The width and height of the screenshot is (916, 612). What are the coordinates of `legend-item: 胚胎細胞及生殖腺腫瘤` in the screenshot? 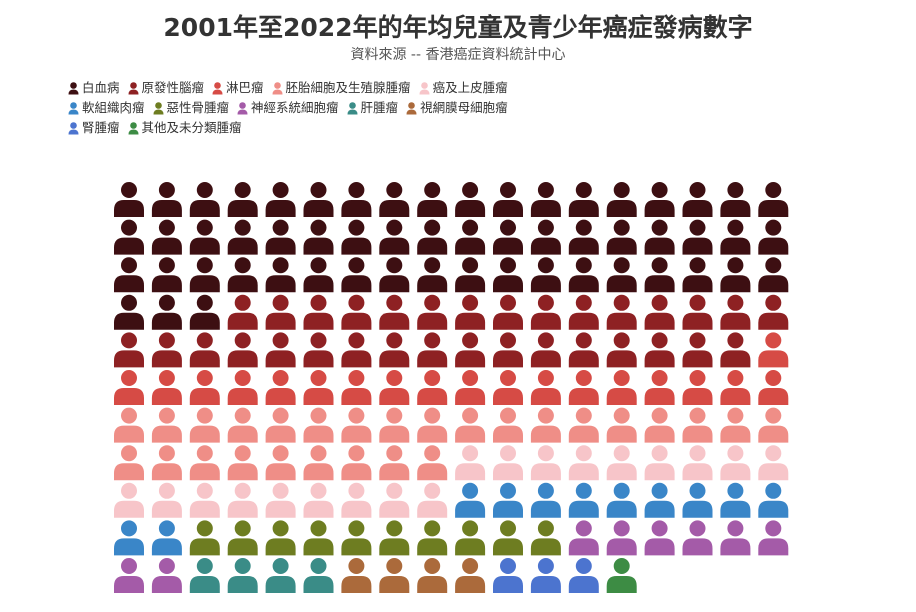 It's located at (341, 88).